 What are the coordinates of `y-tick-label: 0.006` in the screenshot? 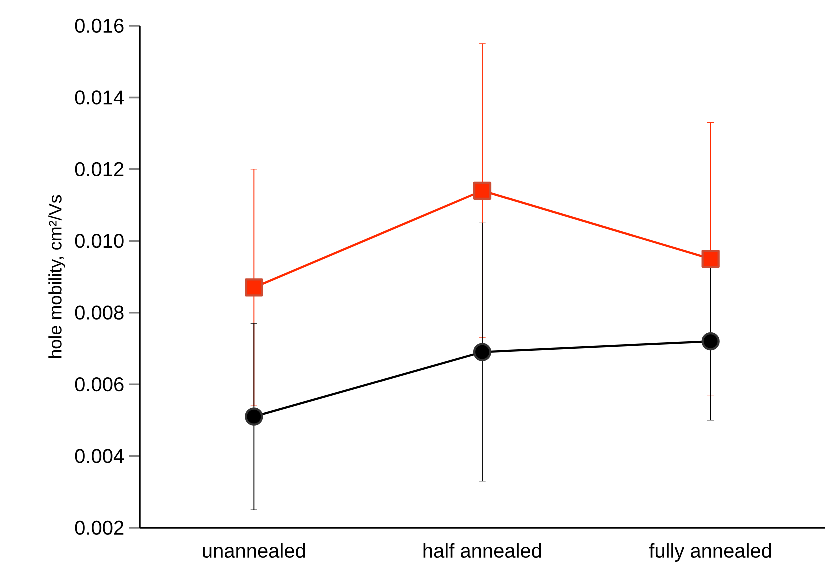 It's located at (99, 384).